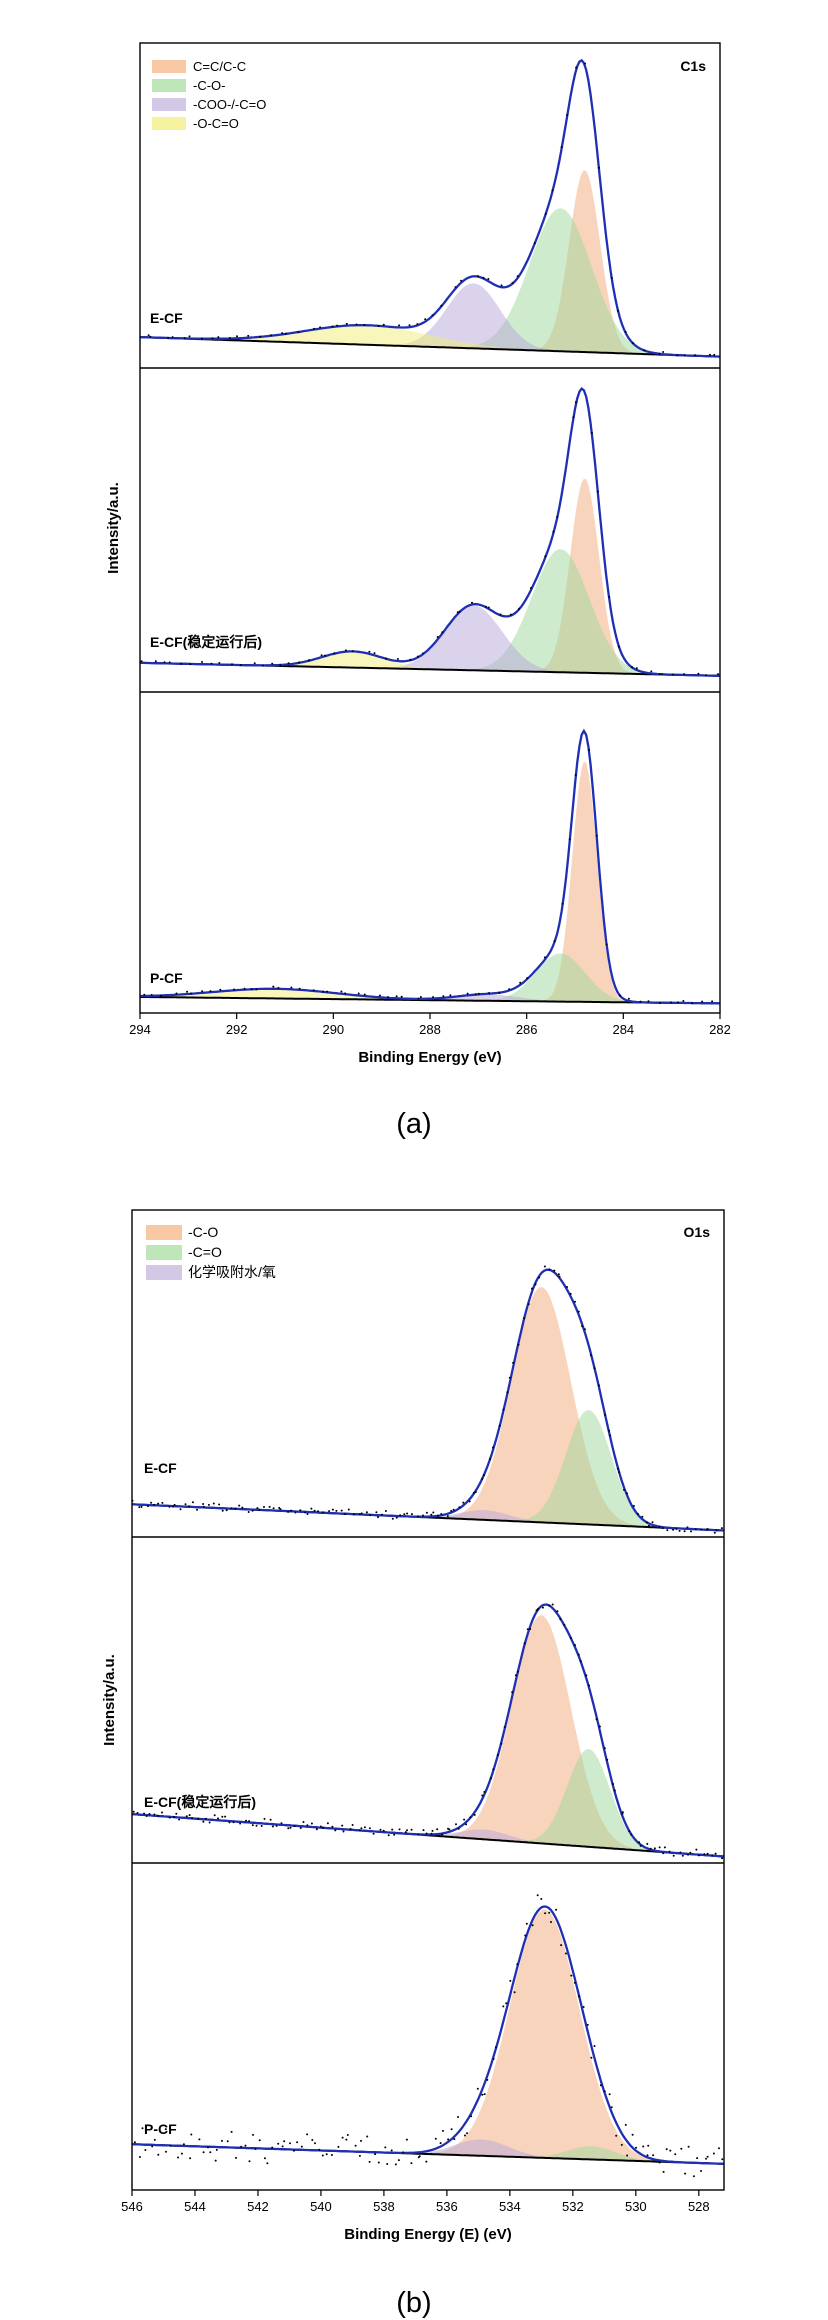  Describe the element at coordinates (209, 95) in the screenshot. I see `a-legend: C=C/C-C -C-O- -COO-/-C=O -O-C=O` at that location.